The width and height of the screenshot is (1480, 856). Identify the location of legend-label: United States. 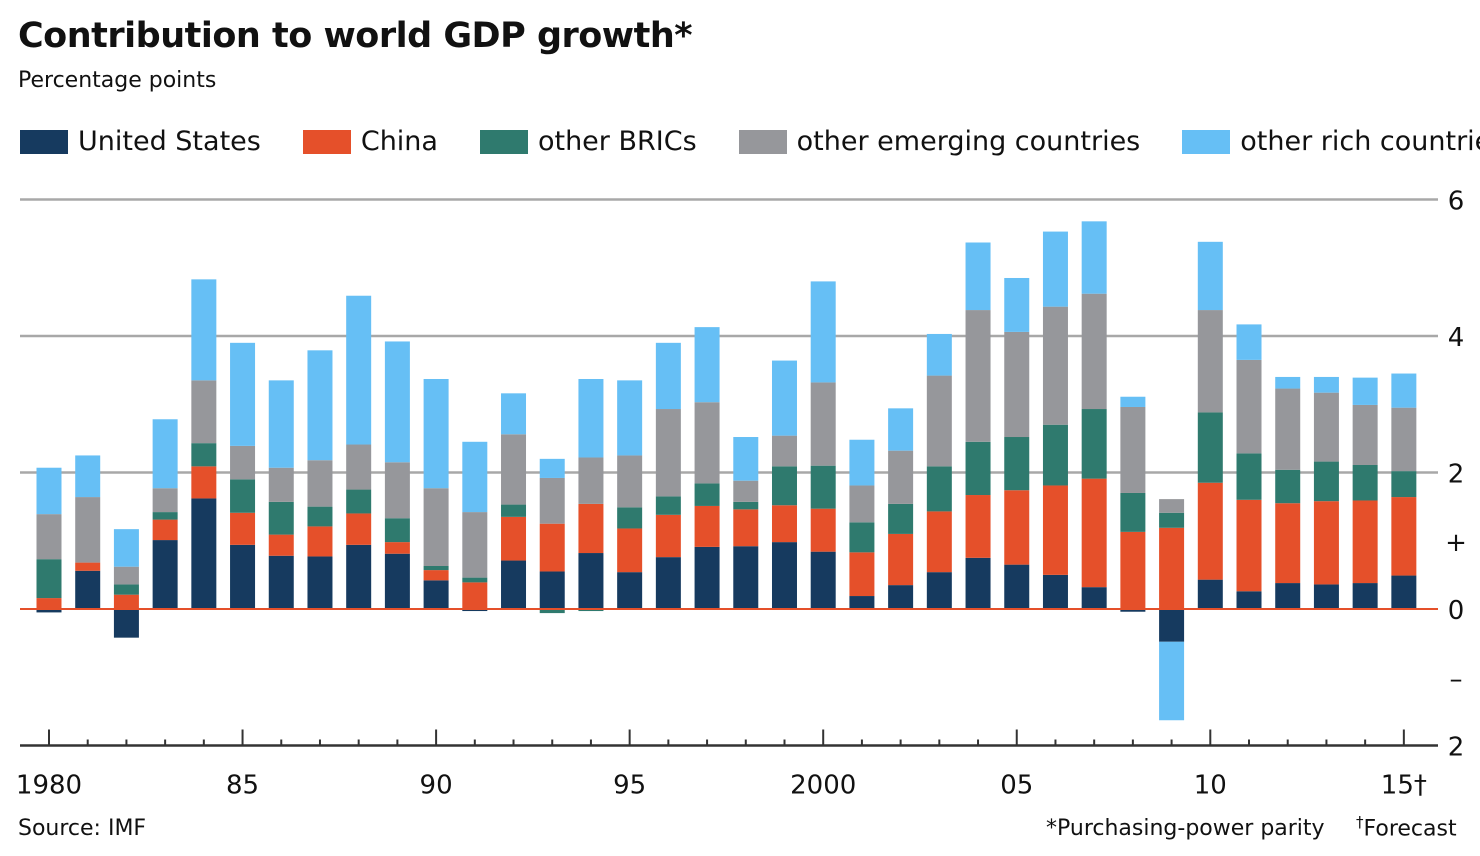
(169, 141).